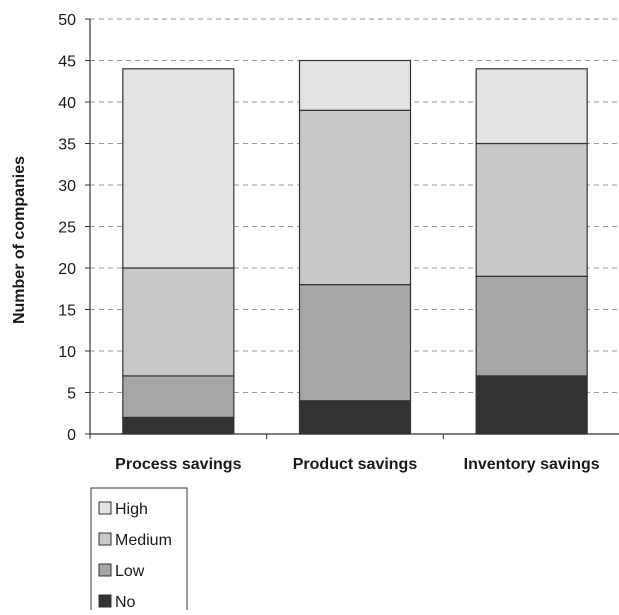 This screenshot has height=615, width=619. What do you see at coordinates (67, 311) in the screenshot?
I see `y-tick-label: 15` at bounding box center [67, 311].